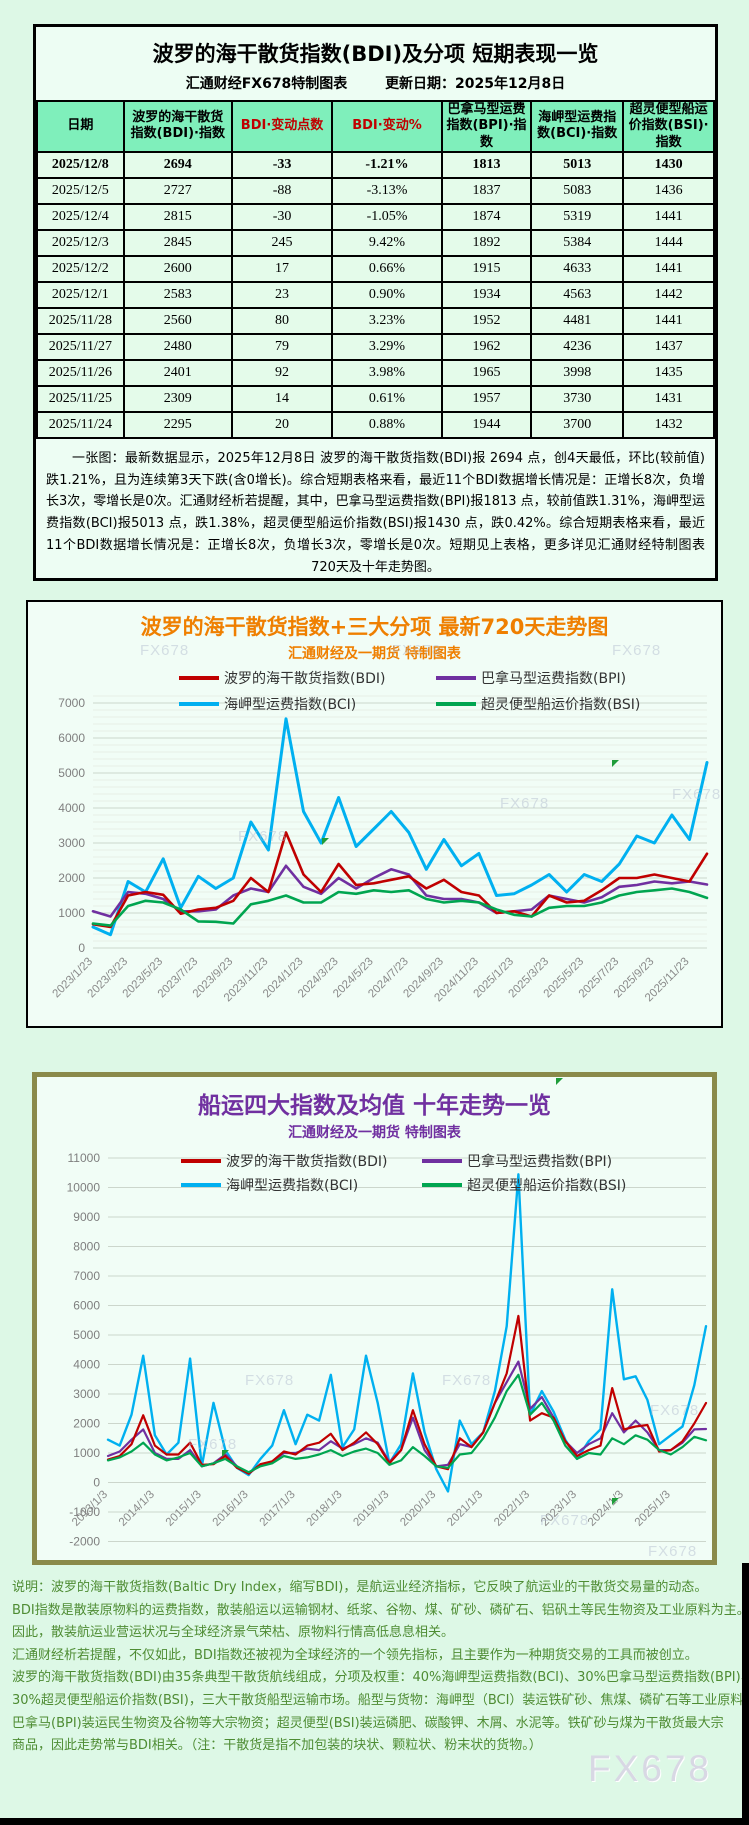 The height and width of the screenshot is (1825, 749). What do you see at coordinates (137, 1509) in the screenshot?
I see `svg-text: 2014/1/3` at bounding box center [137, 1509].